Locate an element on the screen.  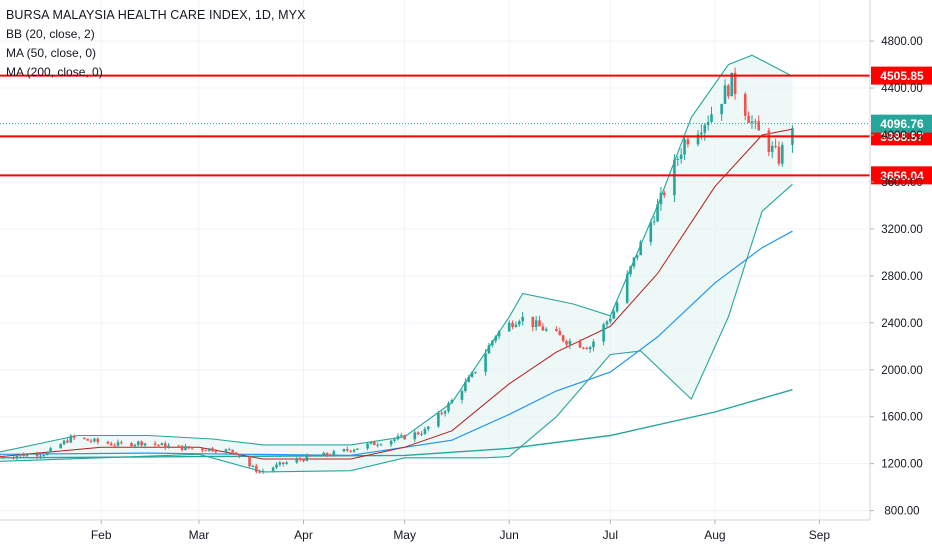
legend-ma50: MA (50, close, 0) is located at coordinates (51, 53).